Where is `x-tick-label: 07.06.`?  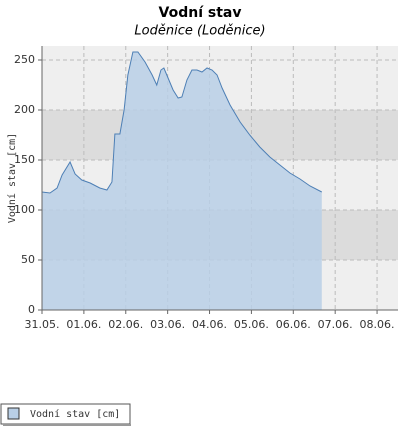 x-tick-label: 07.06. is located at coordinates (335, 324).